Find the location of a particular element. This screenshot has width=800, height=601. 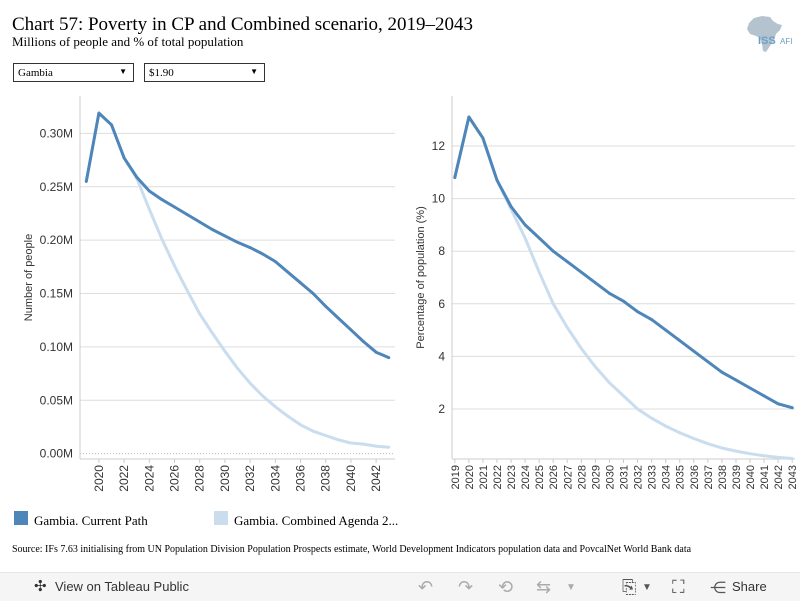

y-axis-title: Percentage of population (%) is located at coordinates (421, 277).